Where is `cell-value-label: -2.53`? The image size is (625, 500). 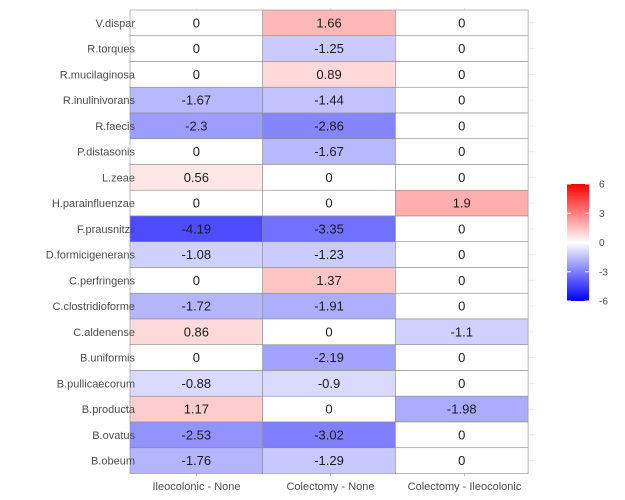 cell-value-label: -2.53 is located at coordinates (197, 434).